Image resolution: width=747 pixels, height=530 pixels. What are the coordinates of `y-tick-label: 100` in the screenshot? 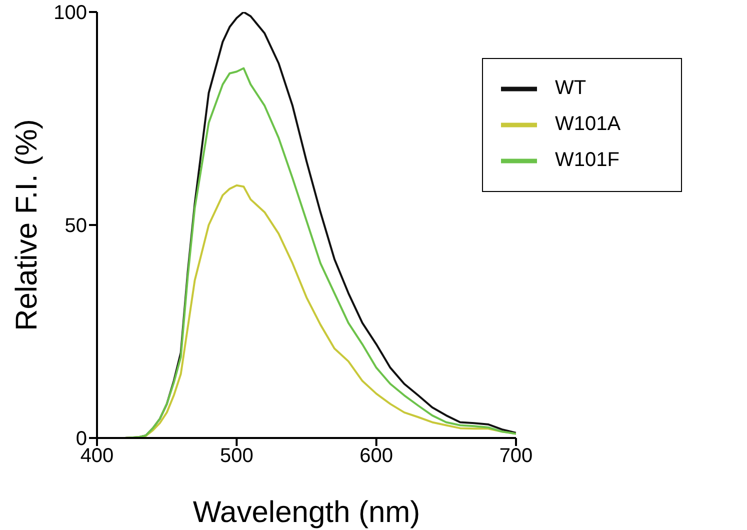 It's located at (70, 13).